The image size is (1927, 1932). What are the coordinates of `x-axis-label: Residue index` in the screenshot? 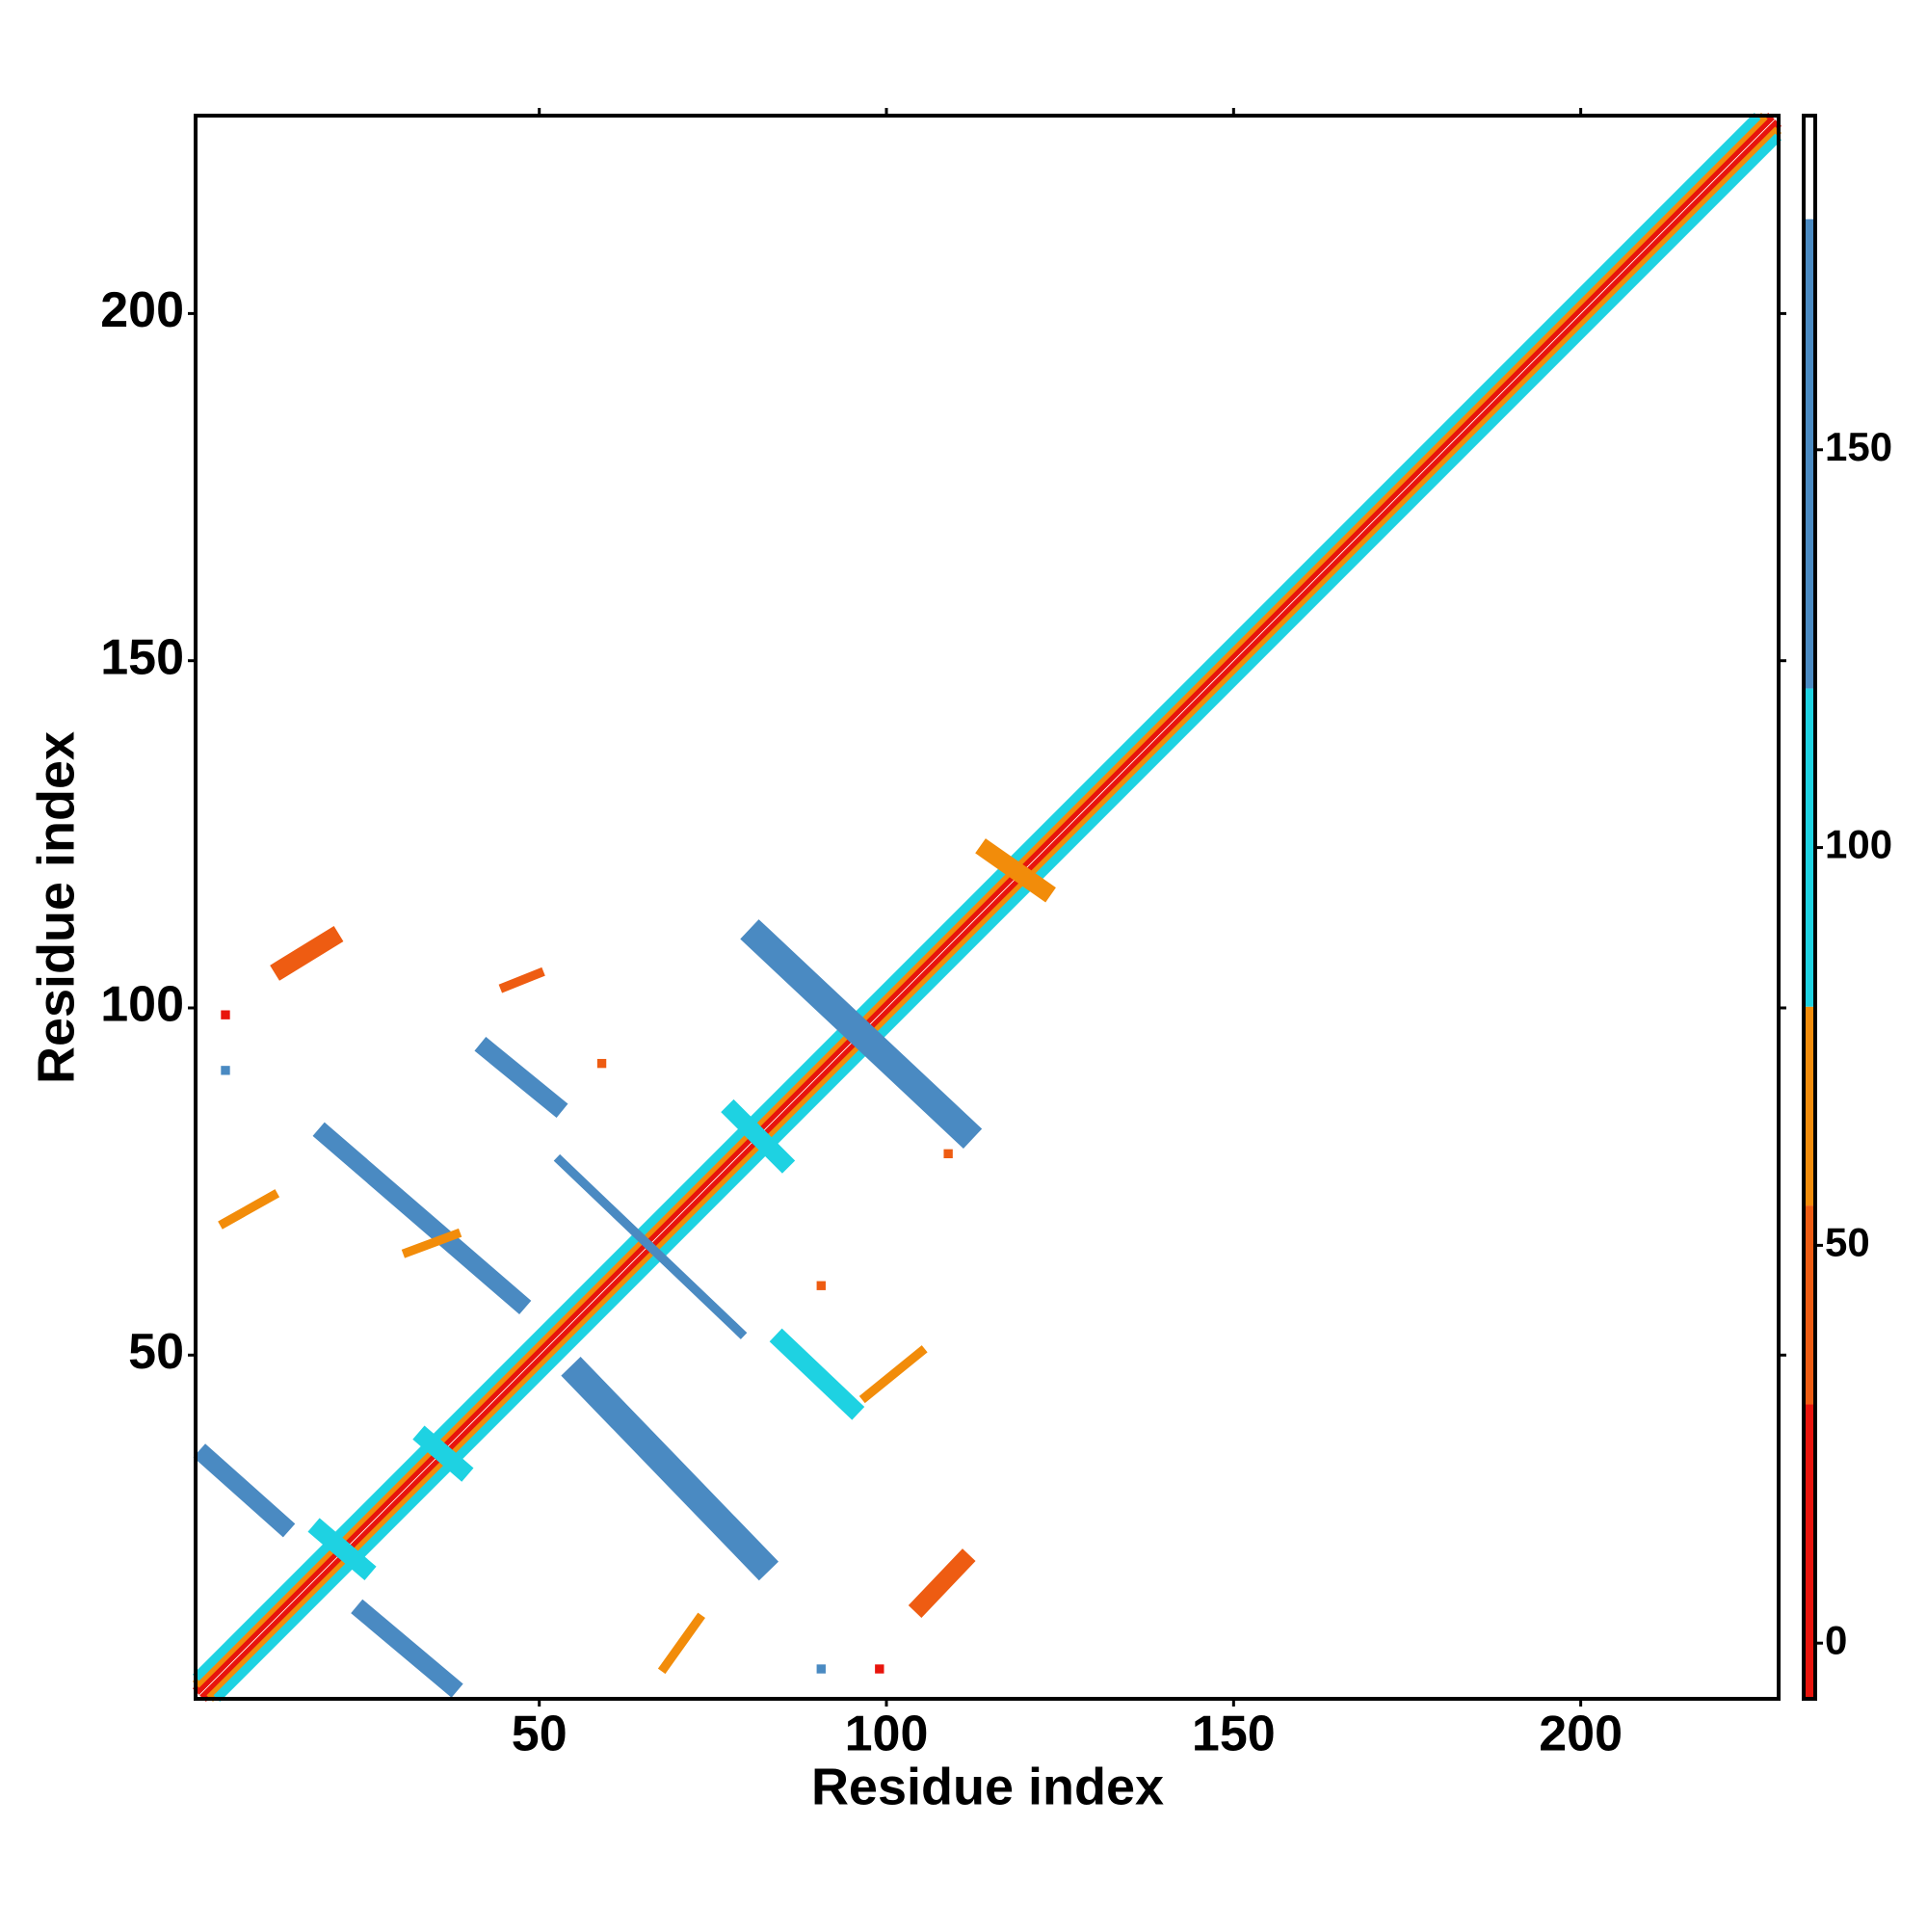 It's located at (987, 1786).